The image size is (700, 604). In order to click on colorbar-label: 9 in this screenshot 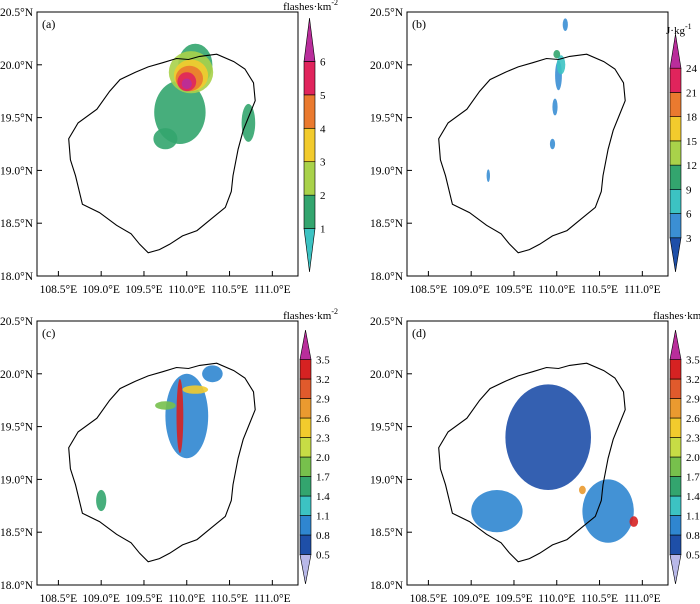, I will do `click(689, 190)`.